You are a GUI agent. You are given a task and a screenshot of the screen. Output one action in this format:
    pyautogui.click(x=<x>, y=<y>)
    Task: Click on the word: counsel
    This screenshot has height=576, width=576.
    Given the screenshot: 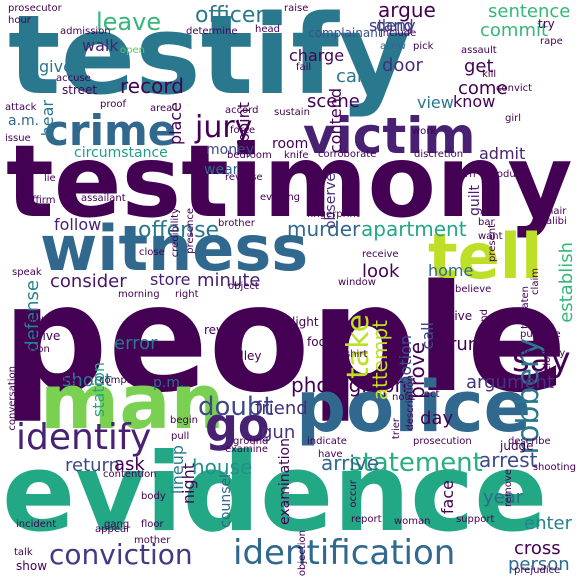 What is the action you would take?
    pyautogui.click(x=226, y=501)
    